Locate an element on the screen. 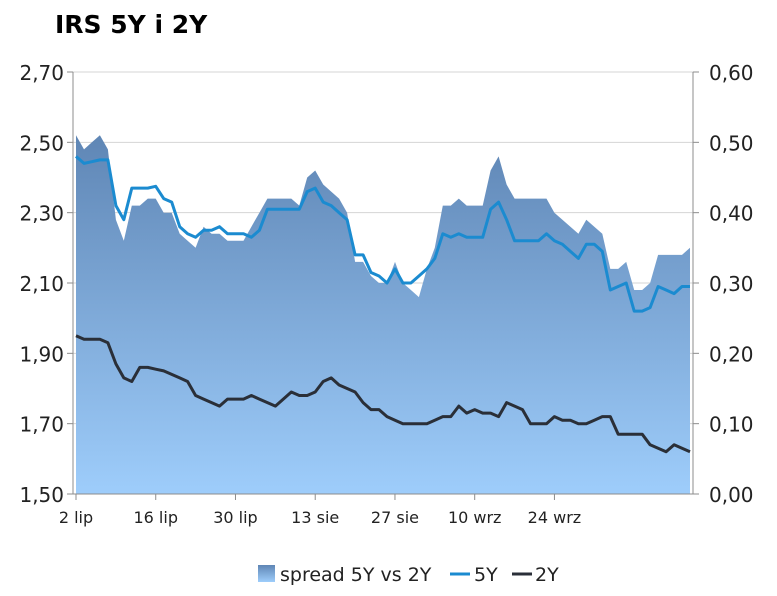  legend-label-spread: spread 5Y vs 2Y is located at coordinates (356, 575).